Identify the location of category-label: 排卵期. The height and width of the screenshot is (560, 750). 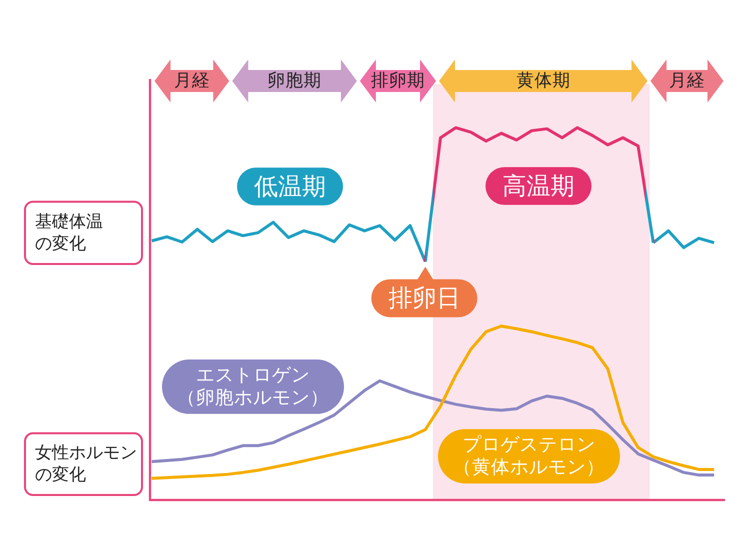
(397, 81).